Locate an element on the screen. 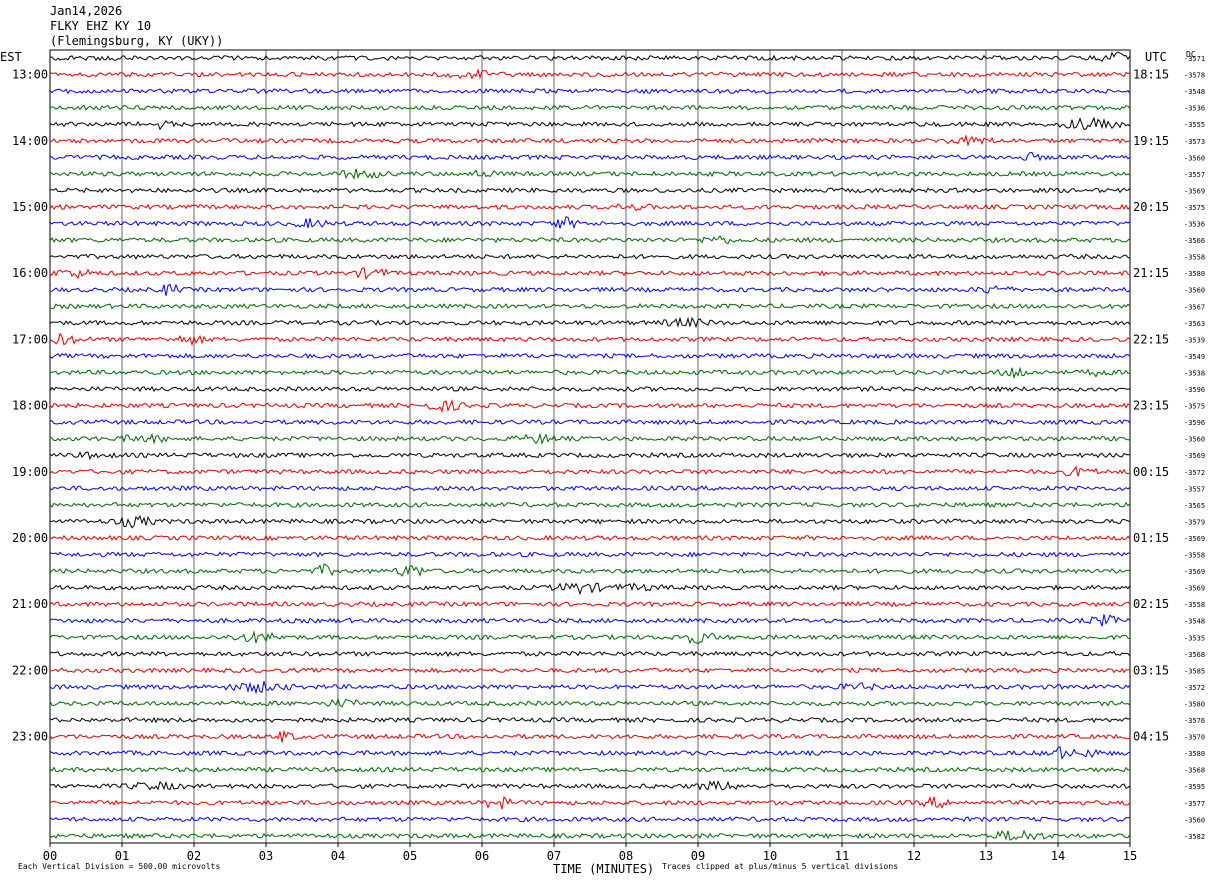  dc-offset-label: -3573 is located at coordinates (1194, 142).